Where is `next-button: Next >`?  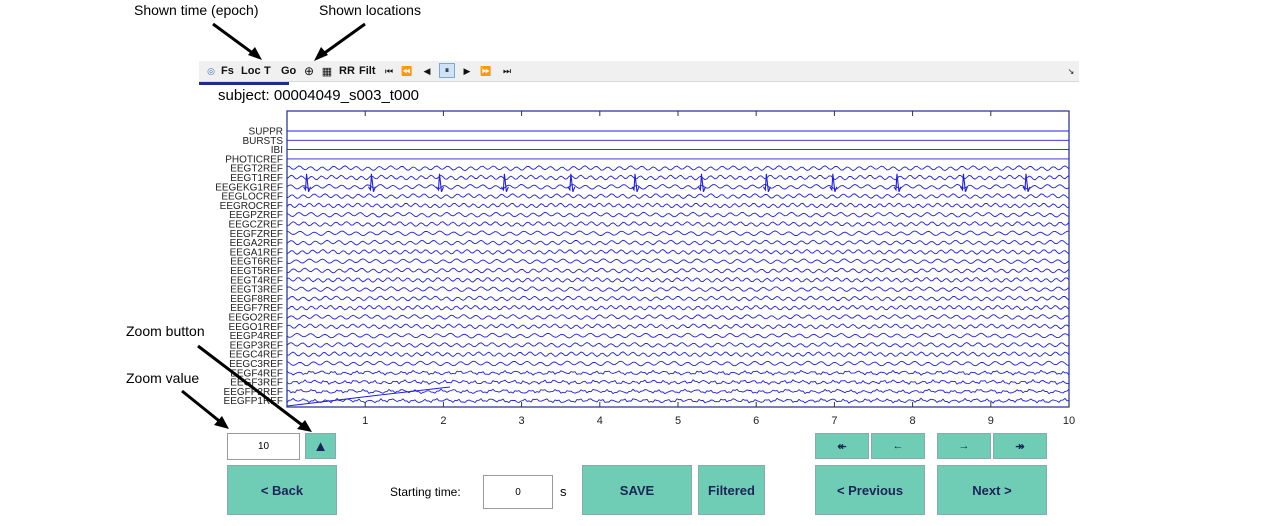 next-button: Next > is located at coordinates (992, 490).